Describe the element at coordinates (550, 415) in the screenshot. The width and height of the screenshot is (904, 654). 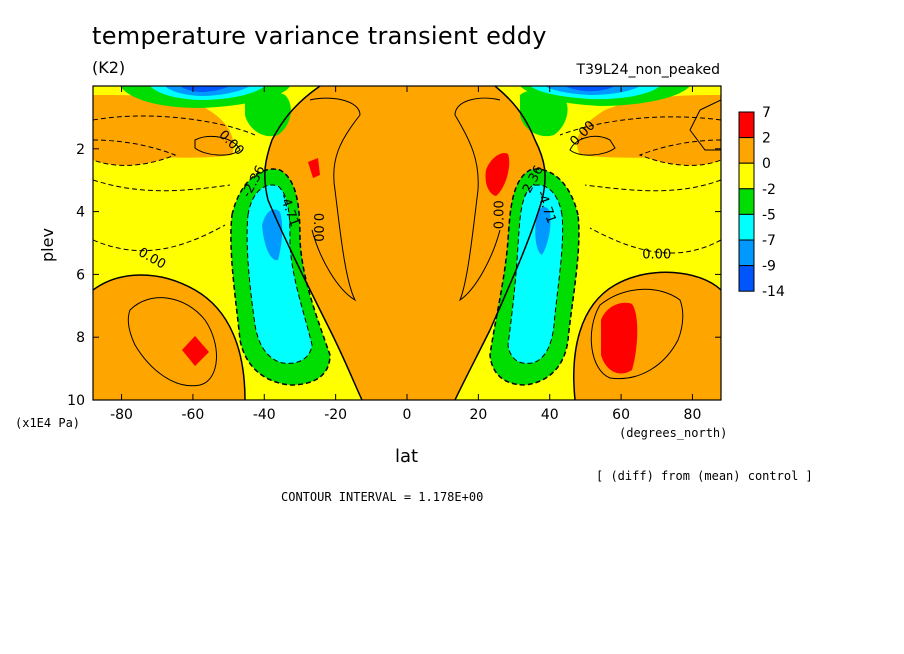
I see `x-tick-label: 40` at that location.